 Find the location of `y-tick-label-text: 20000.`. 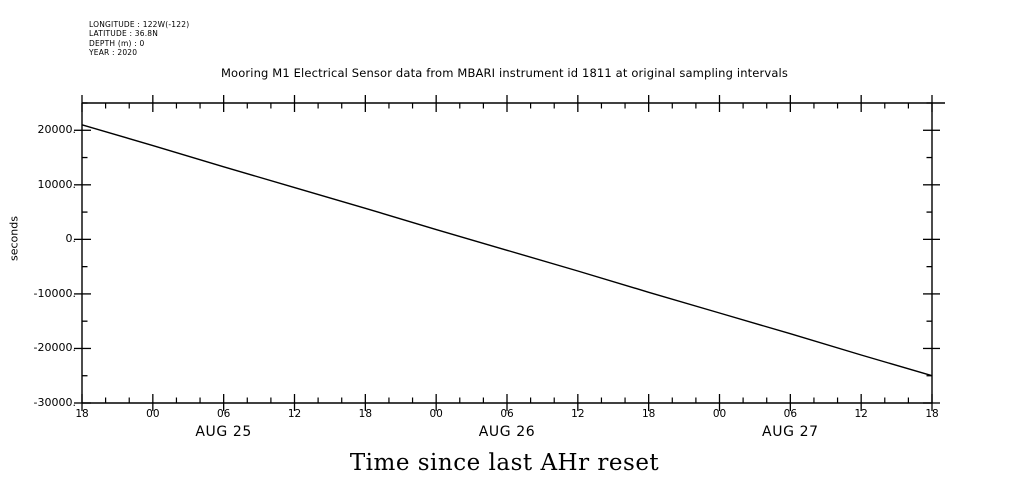

y-tick-label-text: 20000. is located at coordinates (57, 130).